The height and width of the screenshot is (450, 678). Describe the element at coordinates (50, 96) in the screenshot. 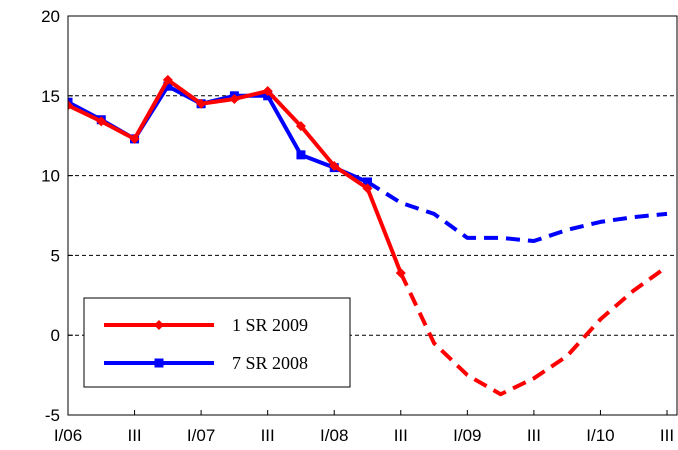

I see `y-tick-label: 15` at that location.